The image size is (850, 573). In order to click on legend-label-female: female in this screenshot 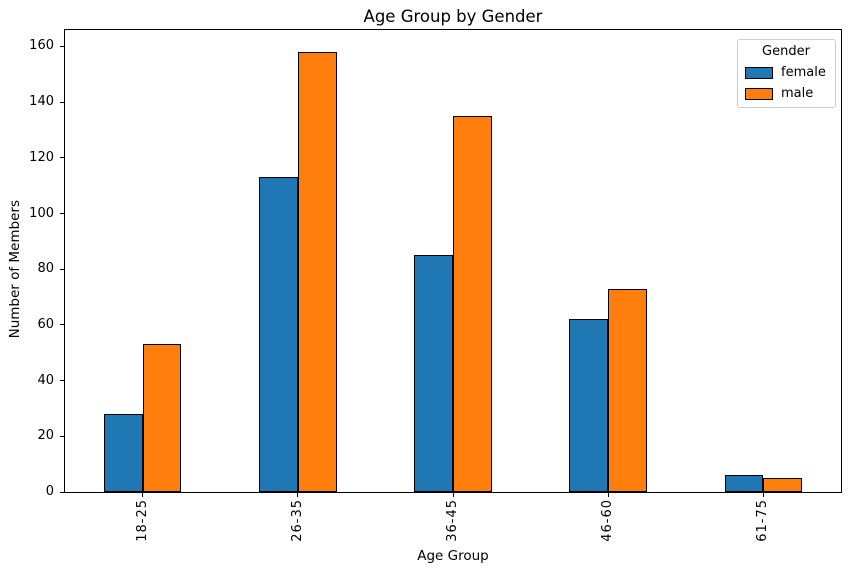, I will do `click(803, 72)`.